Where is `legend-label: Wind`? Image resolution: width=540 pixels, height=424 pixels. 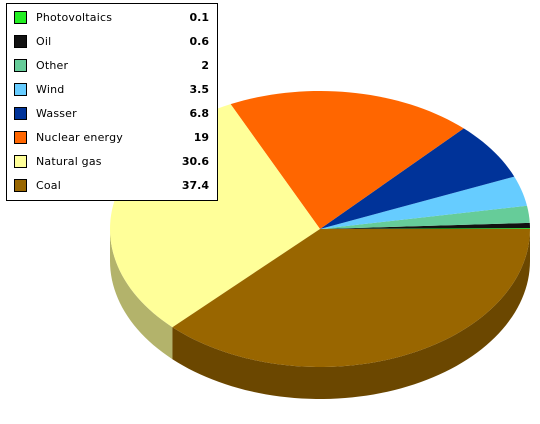 legend-label: Wind is located at coordinates (50, 89).